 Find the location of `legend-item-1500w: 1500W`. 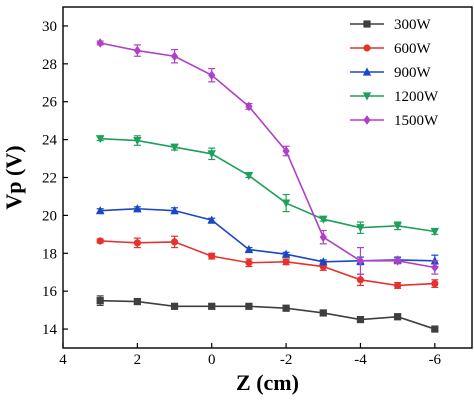

legend-item-1500w: 1500W is located at coordinates (394, 121).